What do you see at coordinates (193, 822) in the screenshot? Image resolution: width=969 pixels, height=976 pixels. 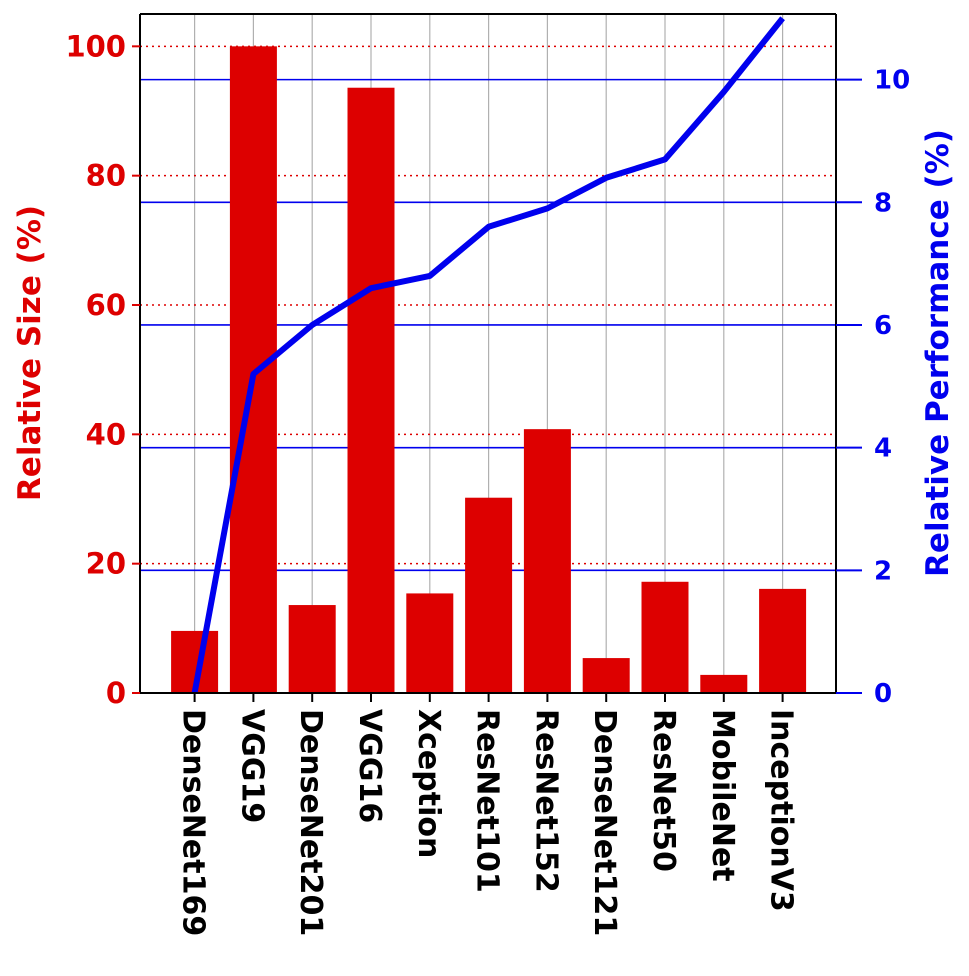 I see `x-tick-label: DenseNet169` at bounding box center [193, 822].